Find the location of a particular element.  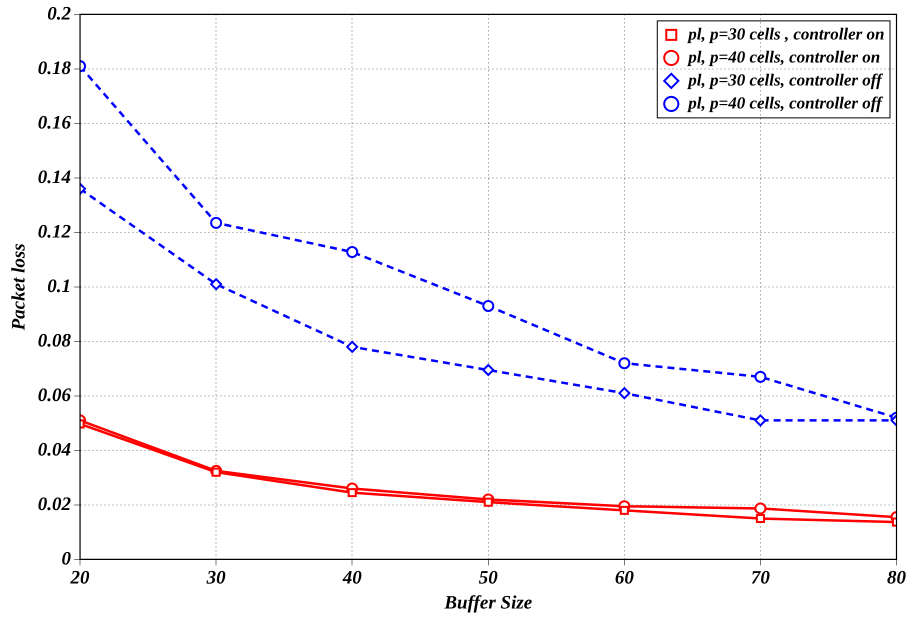

legend-label: pl, p=30 cells, controller off is located at coordinates (785, 80).